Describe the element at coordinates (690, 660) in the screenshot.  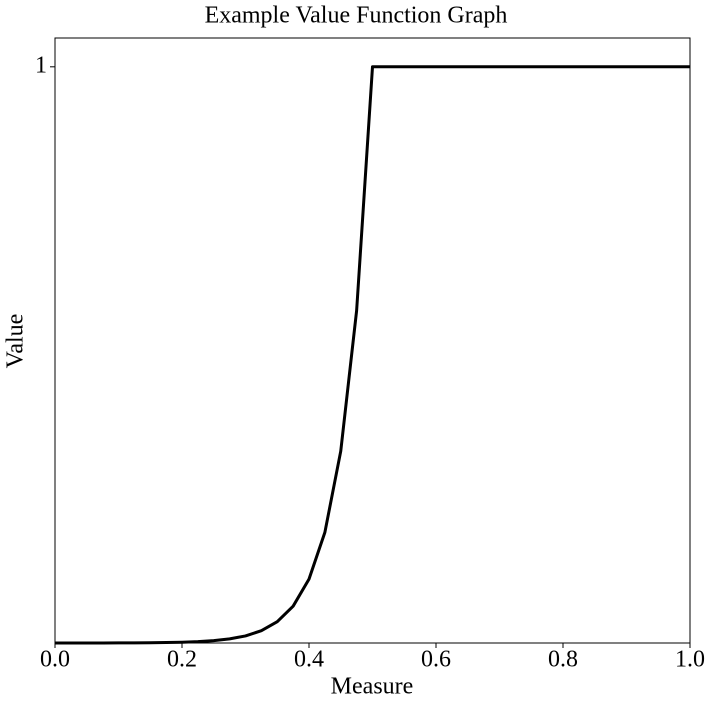
I see `x-tick-label: 1.0` at that location.